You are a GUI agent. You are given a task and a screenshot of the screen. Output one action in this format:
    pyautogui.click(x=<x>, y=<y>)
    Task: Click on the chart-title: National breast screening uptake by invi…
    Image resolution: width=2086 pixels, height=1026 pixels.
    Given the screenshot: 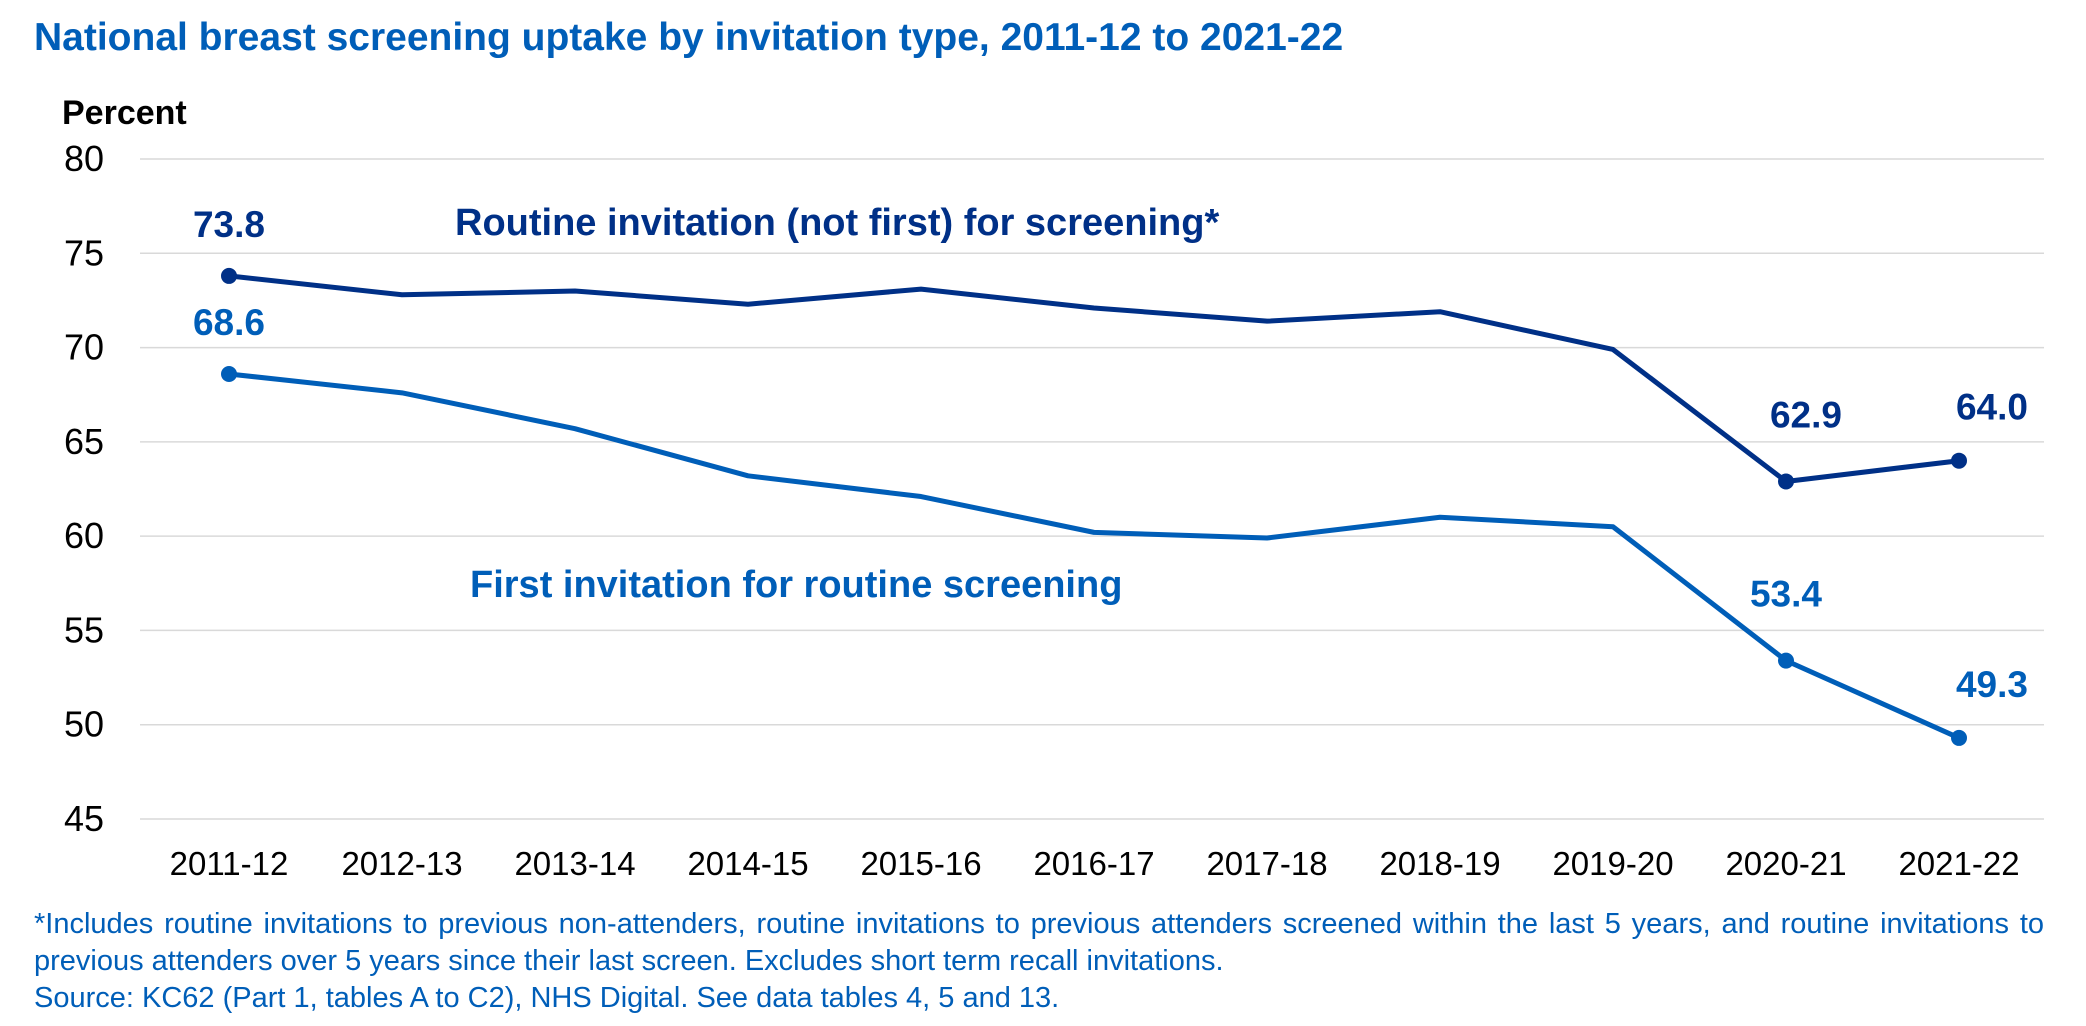 What is the action you would take?
    pyautogui.click(x=689, y=37)
    